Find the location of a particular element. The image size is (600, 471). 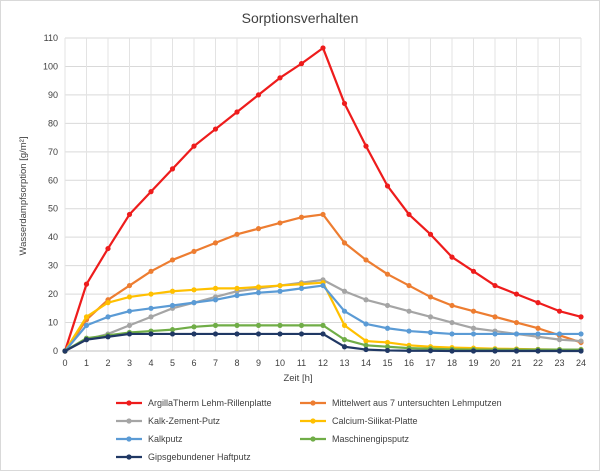

y-tick-label: 50 is located at coordinates (53, 209).